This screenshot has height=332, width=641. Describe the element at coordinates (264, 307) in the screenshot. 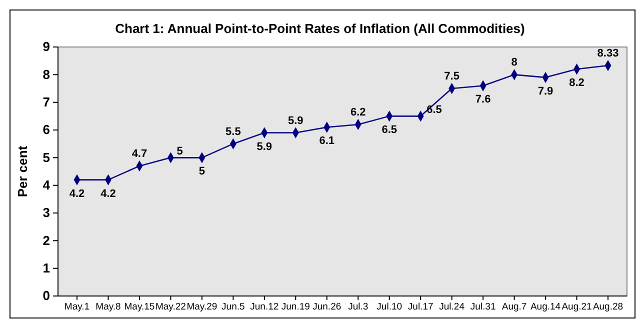

I see `x-tick-label: Jun.12` at that location.